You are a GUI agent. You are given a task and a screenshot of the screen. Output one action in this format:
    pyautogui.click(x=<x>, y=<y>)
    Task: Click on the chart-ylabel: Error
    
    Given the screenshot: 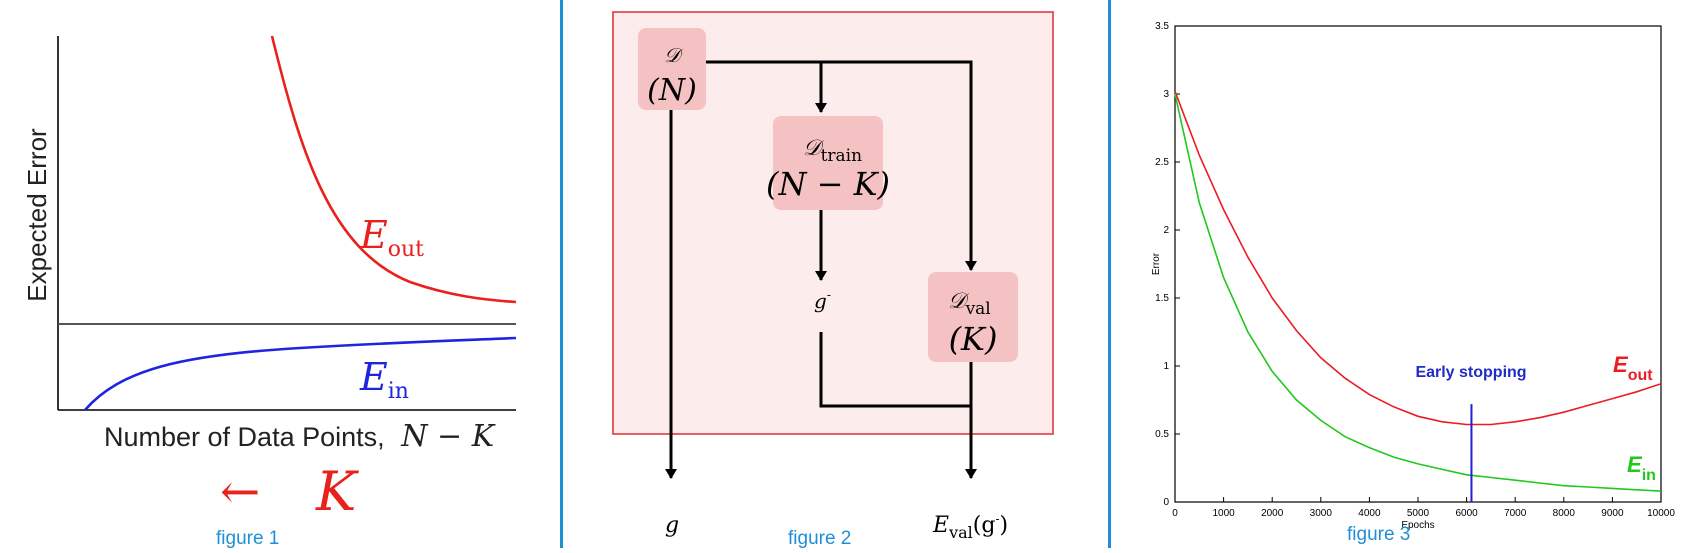 What is the action you would take?
    pyautogui.click(x=1156, y=263)
    